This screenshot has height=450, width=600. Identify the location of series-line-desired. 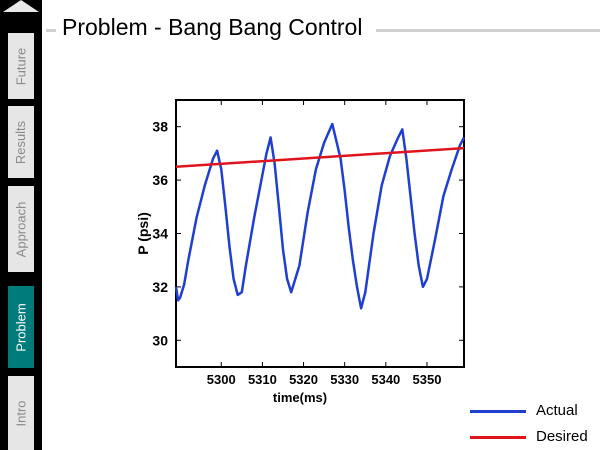
(320, 157).